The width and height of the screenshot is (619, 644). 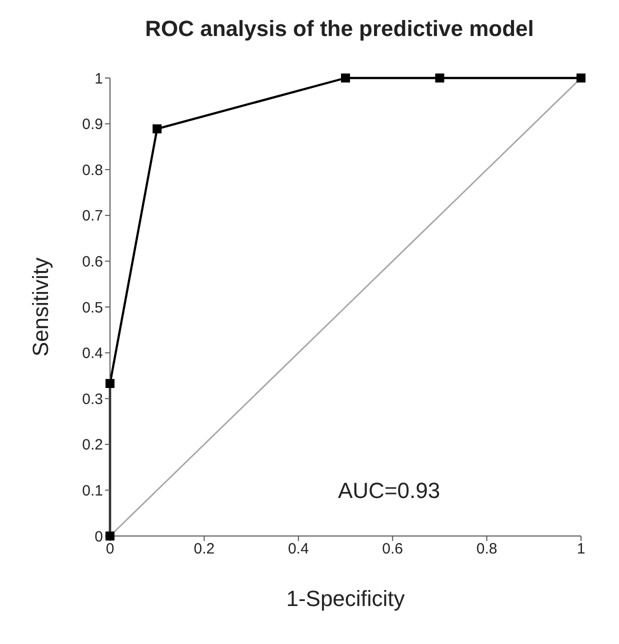 What do you see at coordinates (389, 491) in the screenshot?
I see `annotation: AUC=0.93` at bounding box center [389, 491].